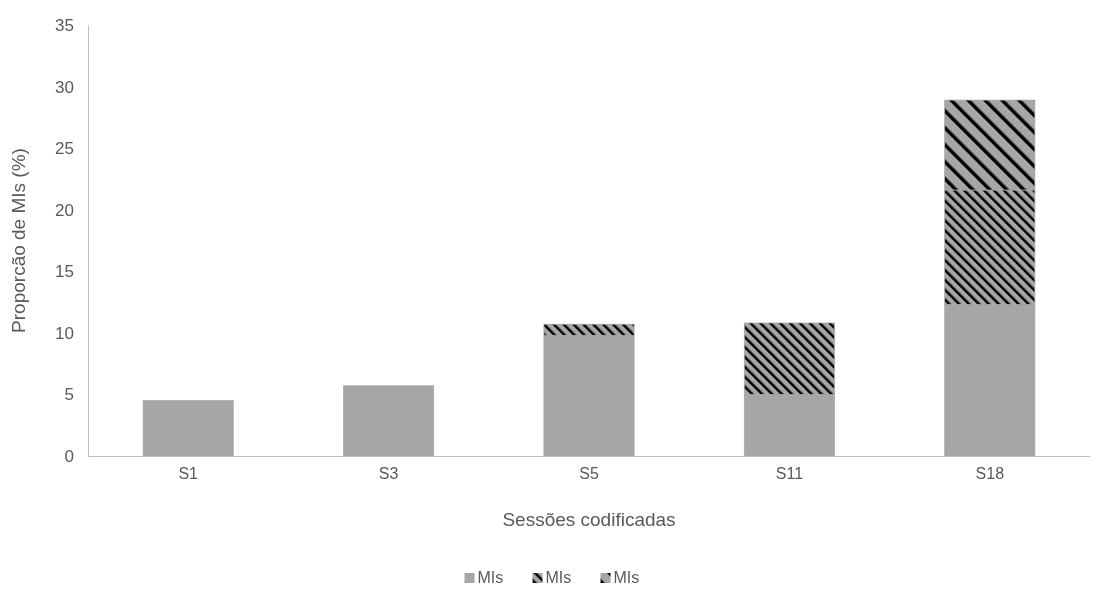 The height and width of the screenshot is (590, 1117). Describe the element at coordinates (64, 149) in the screenshot. I see `y-tick-label: 25` at that location.